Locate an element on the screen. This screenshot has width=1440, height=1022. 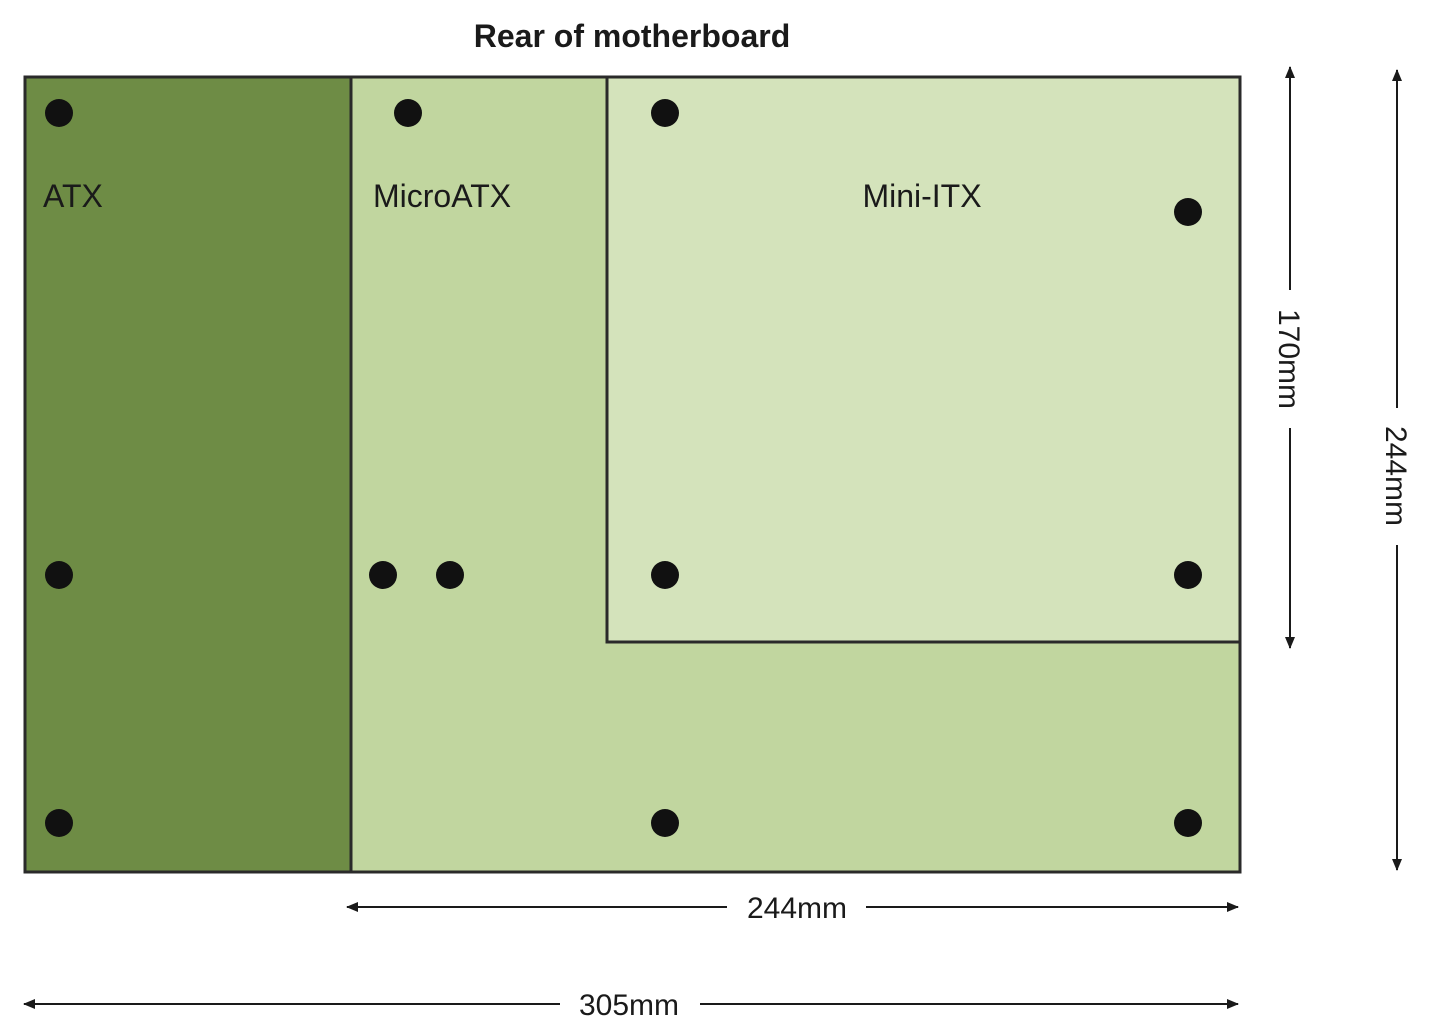
miniitx-height-dimension: 170mm is located at coordinates (1288, 357).